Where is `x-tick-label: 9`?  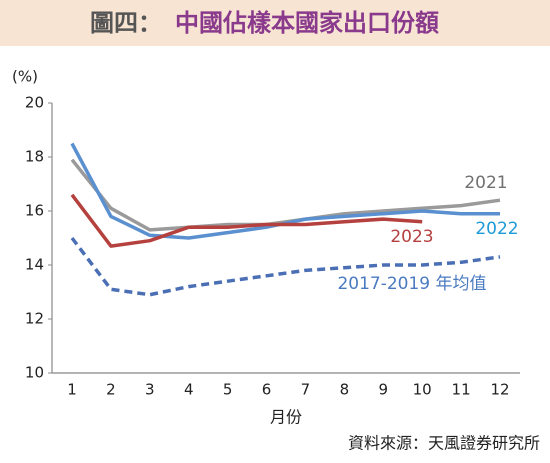 x-tick-label: 9 is located at coordinates (383, 390).